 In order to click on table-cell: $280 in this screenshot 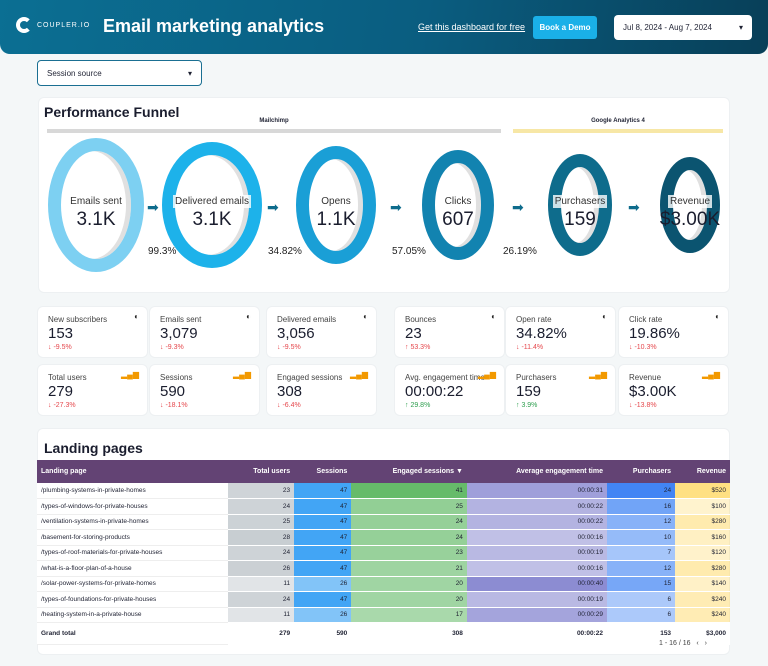, I will do `click(702, 522)`.